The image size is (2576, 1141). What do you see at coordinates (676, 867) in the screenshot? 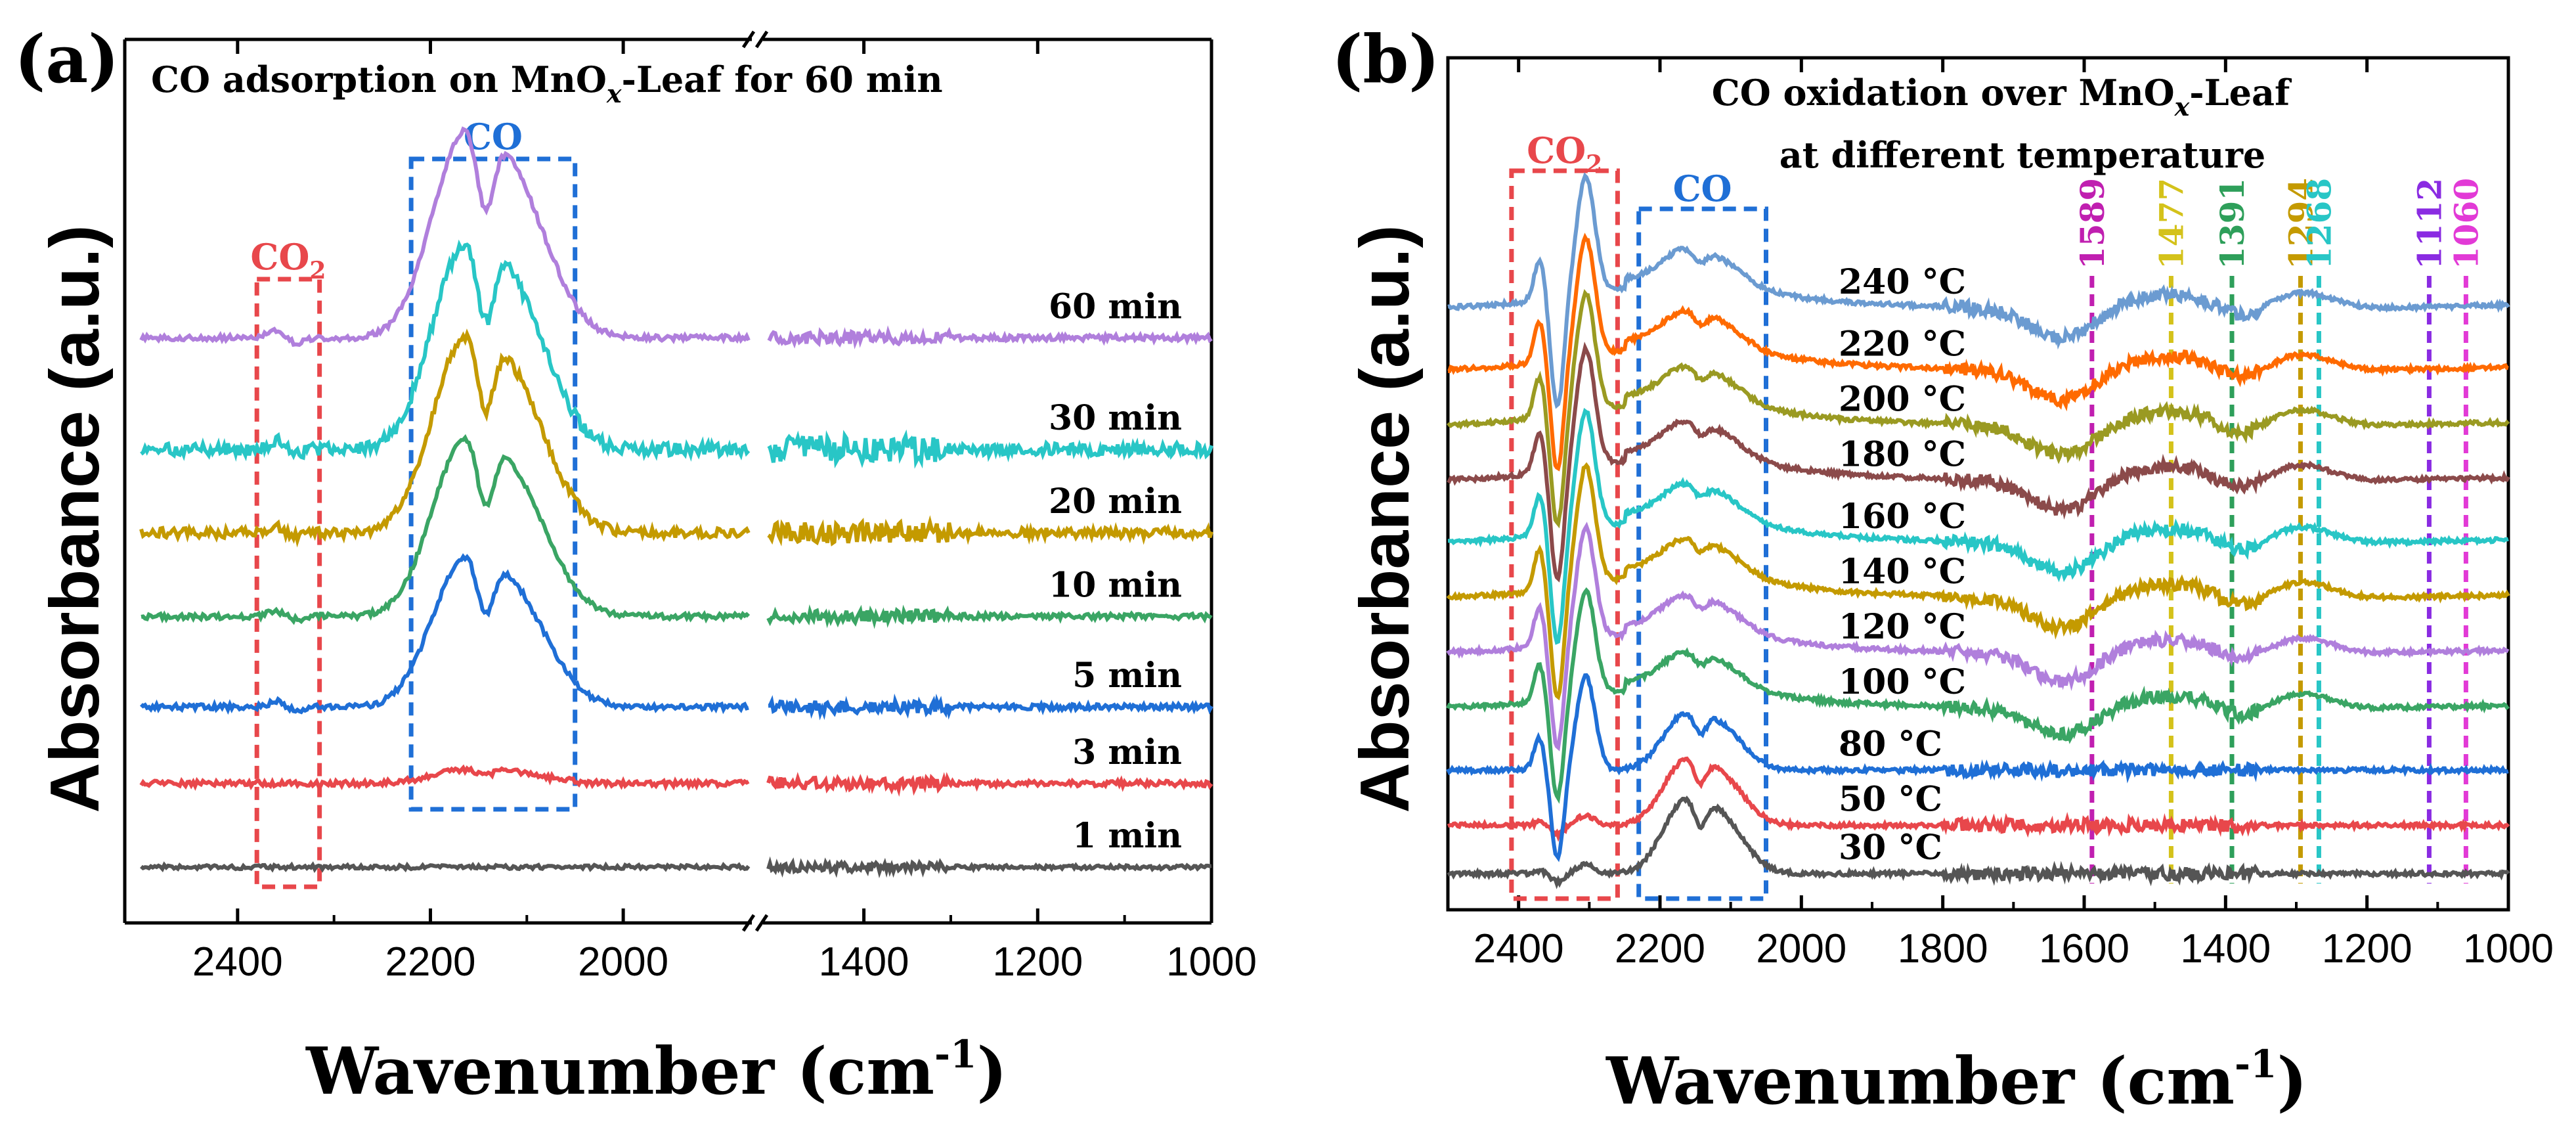
I see `panel-a-series-1-min` at bounding box center [676, 867].